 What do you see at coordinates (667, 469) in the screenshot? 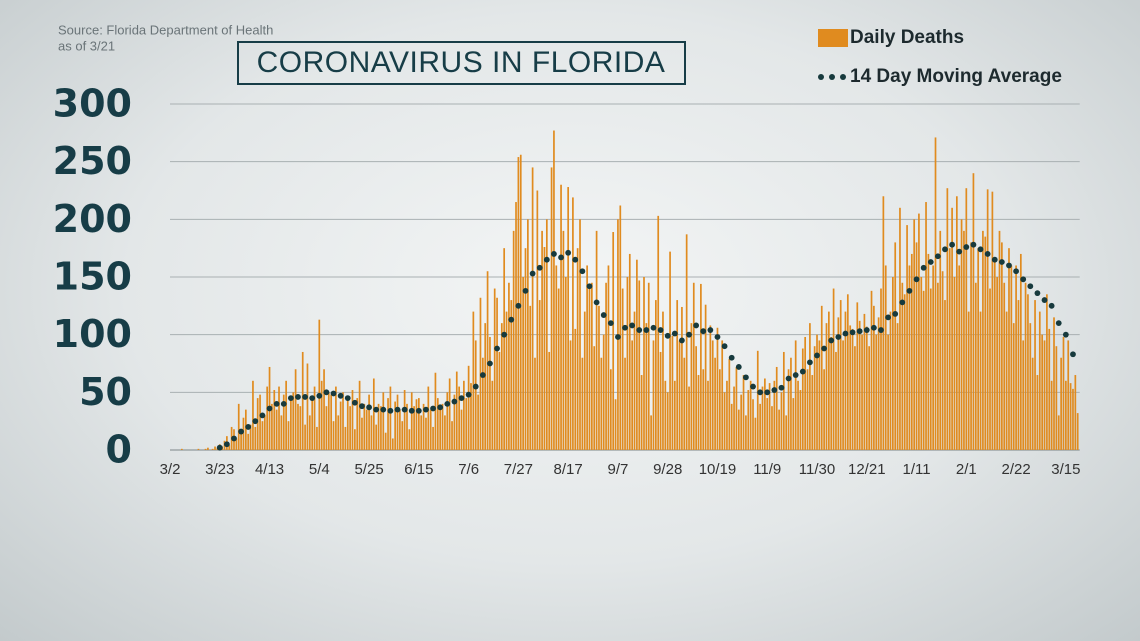
I see `x-tick-label: 9/28` at bounding box center [667, 469].